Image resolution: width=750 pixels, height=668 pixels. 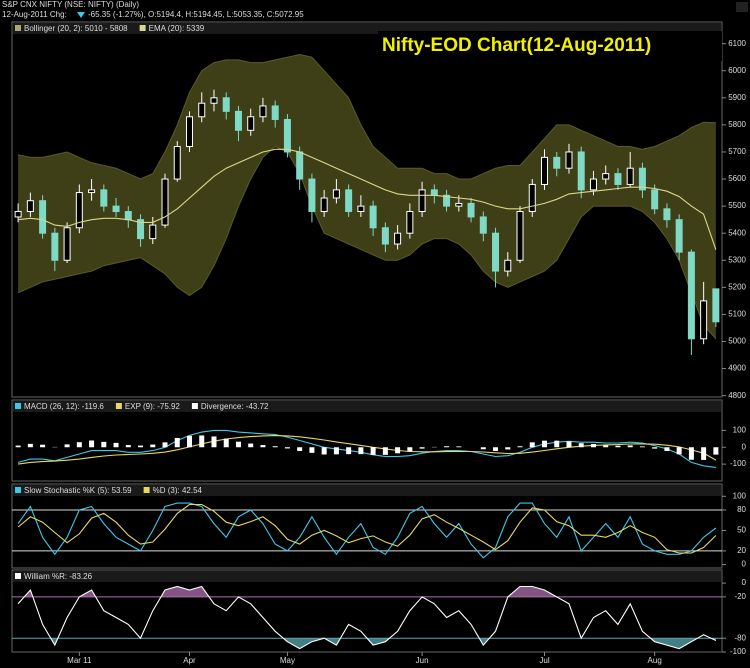 I want to click on date: 12-Aug-2011 Chg:, so click(x=34, y=14).